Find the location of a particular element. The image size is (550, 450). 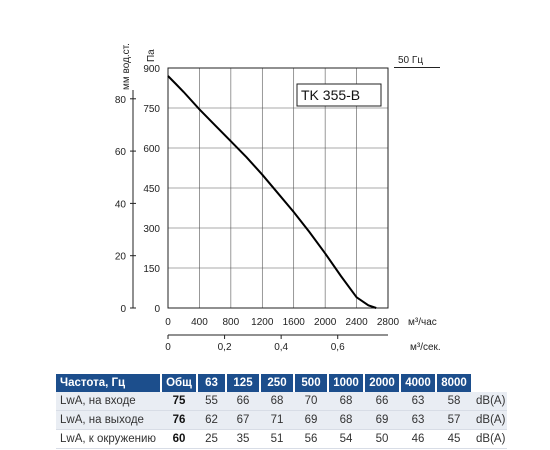

table-cell: 51 is located at coordinates (277, 439).